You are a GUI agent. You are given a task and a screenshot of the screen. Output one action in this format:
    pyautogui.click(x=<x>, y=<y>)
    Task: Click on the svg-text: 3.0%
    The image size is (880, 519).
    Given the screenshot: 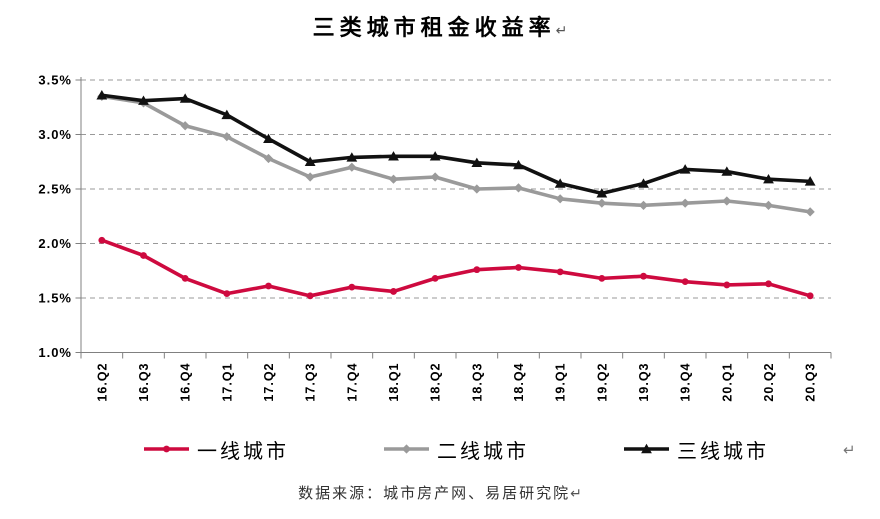 What is the action you would take?
    pyautogui.click(x=55, y=134)
    